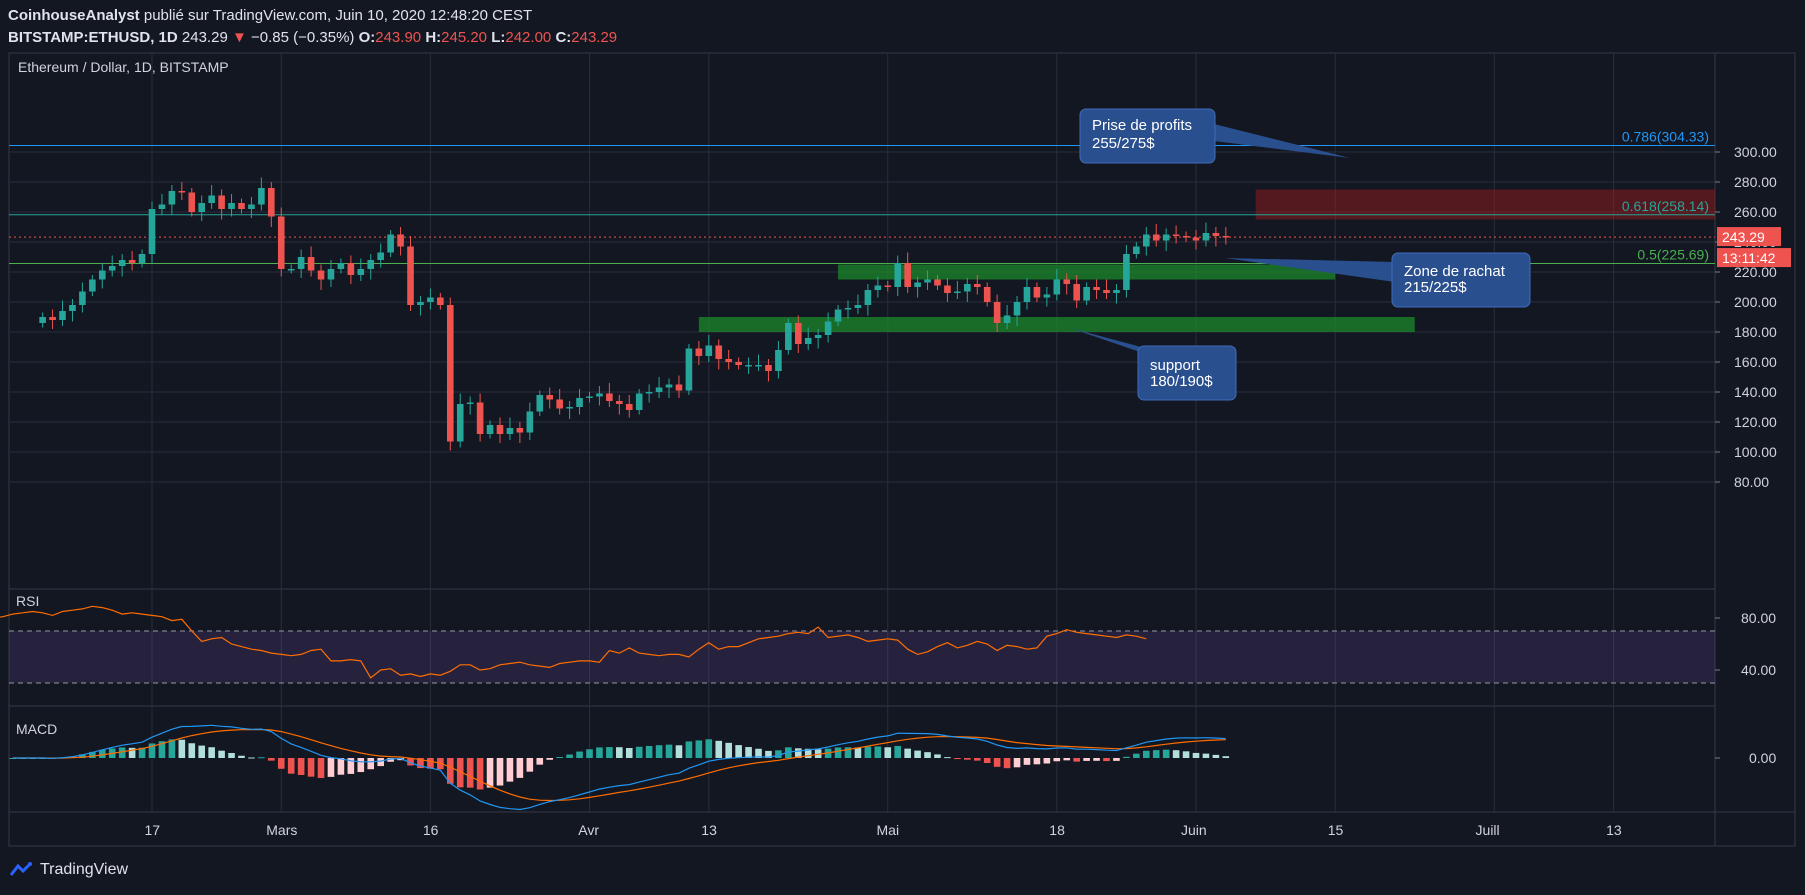 Image resolution: width=1805 pixels, height=895 pixels. I want to click on price-axis, so click(1755, 449).